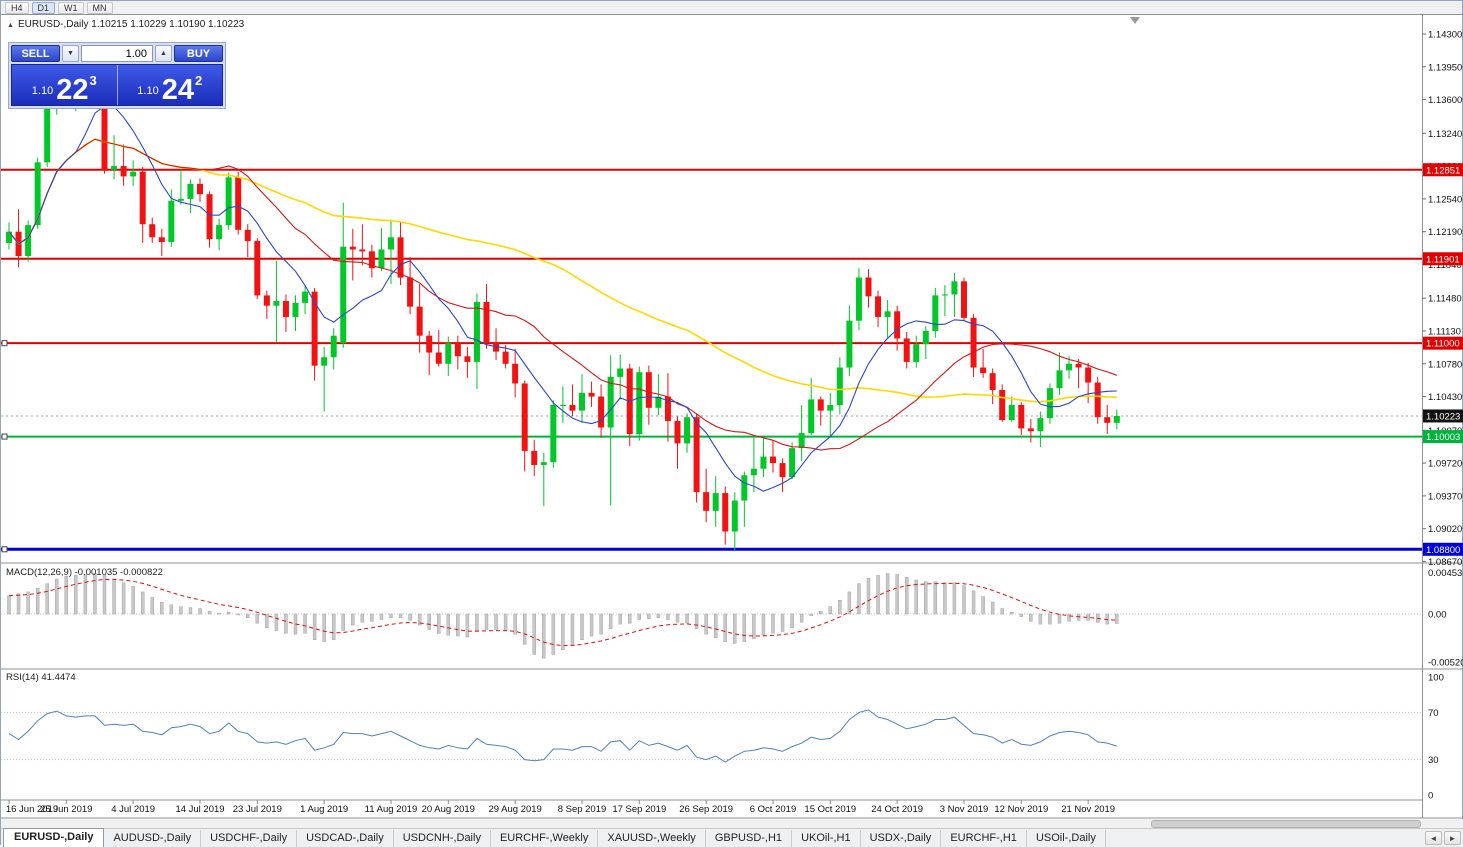 The width and height of the screenshot is (1463, 847). Describe the element at coordinates (830, 809) in the screenshot. I see `date-axis-label: 15 Oct 2019` at that location.